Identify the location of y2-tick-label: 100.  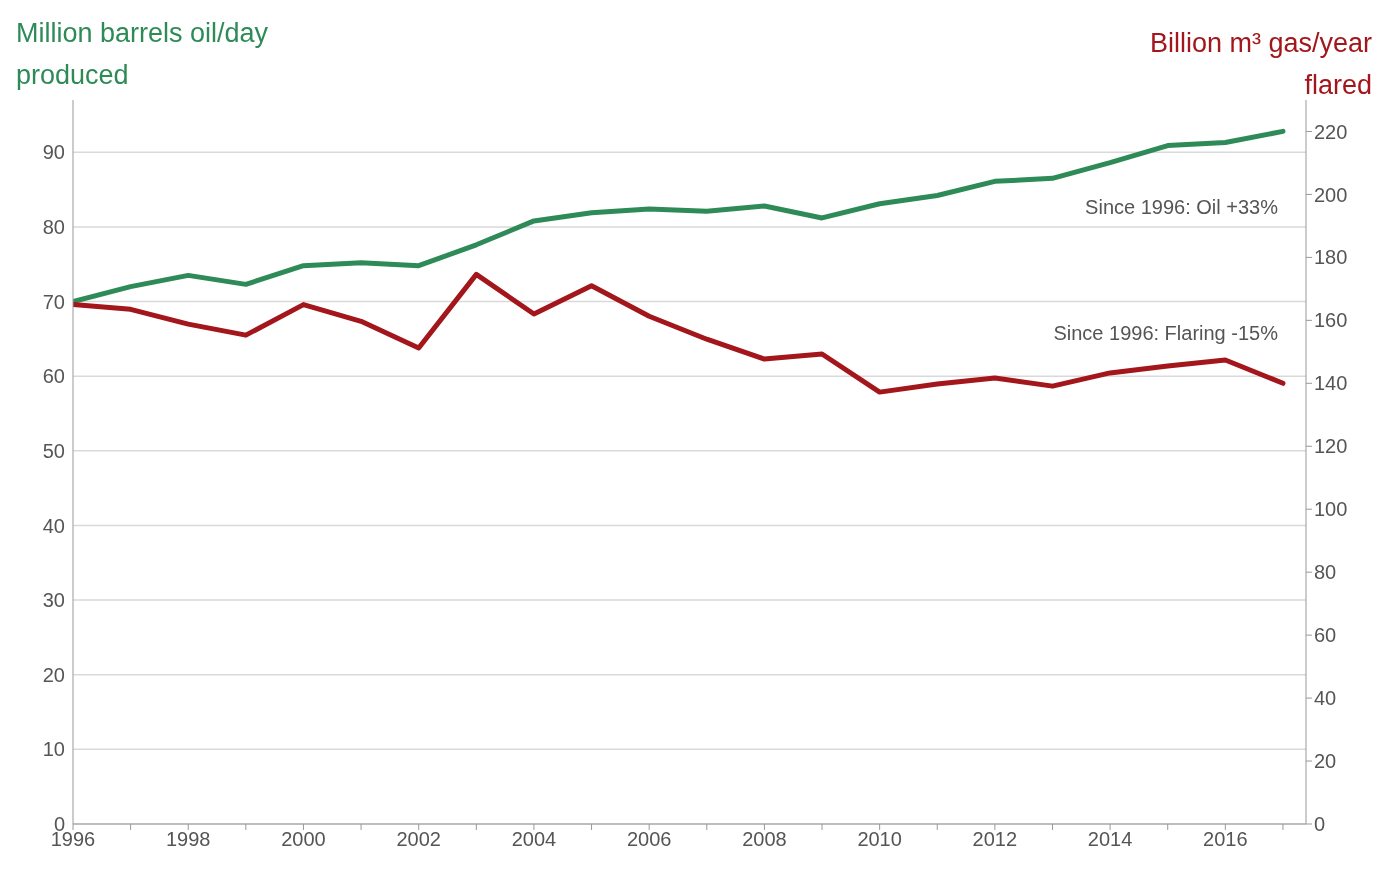
(1331, 509).